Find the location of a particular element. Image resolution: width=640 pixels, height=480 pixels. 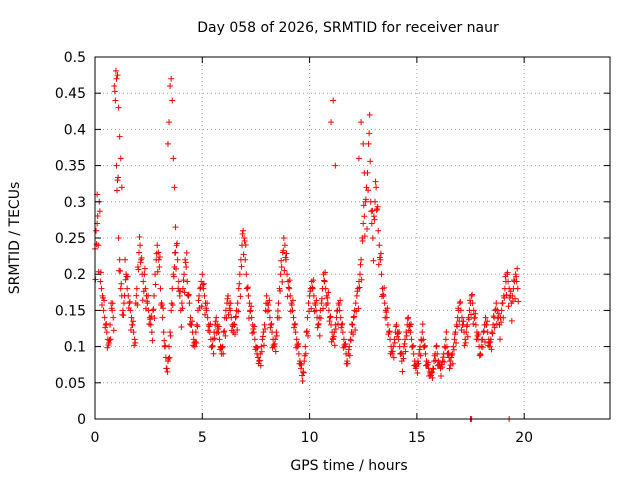

y-tick-label: 0.25 is located at coordinates (70, 239).